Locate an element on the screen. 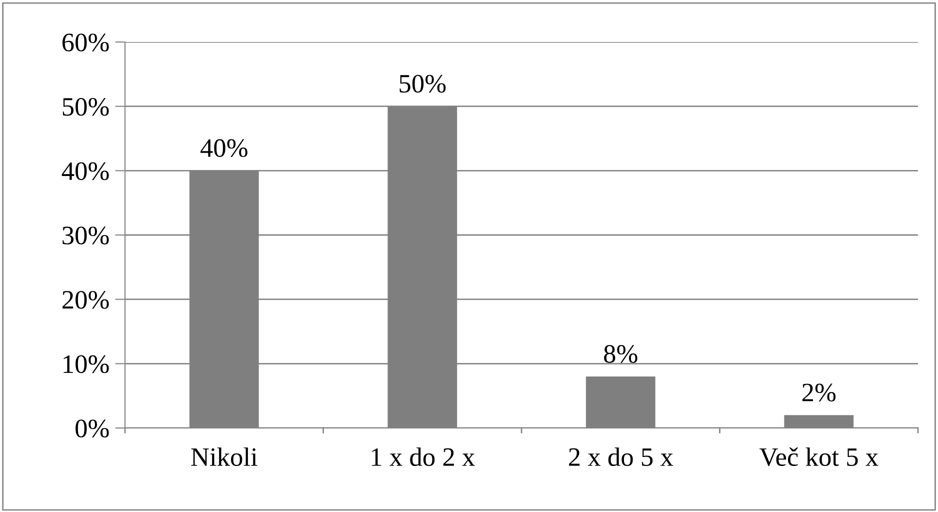 The image size is (938, 512). y-tick-label: 20% is located at coordinates (85, 299).